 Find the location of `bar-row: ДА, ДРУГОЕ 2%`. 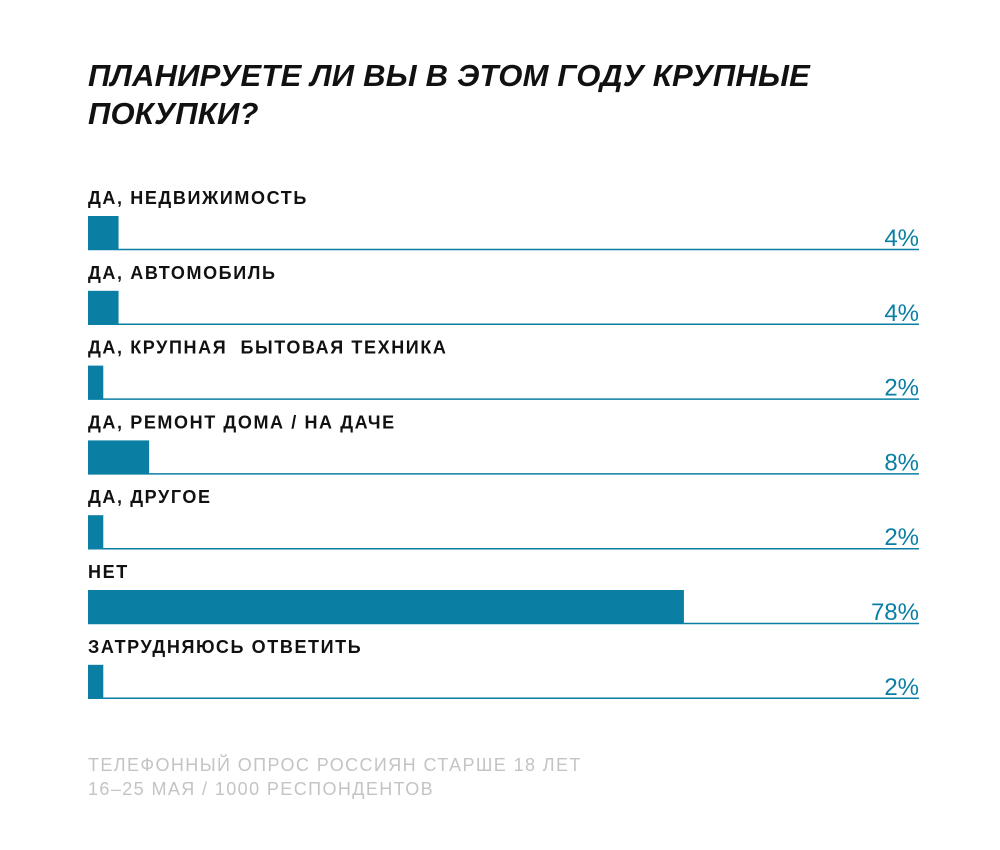

bar-row: ДА, ДРУГОЕ 2% is located at coordinates (503, 519).